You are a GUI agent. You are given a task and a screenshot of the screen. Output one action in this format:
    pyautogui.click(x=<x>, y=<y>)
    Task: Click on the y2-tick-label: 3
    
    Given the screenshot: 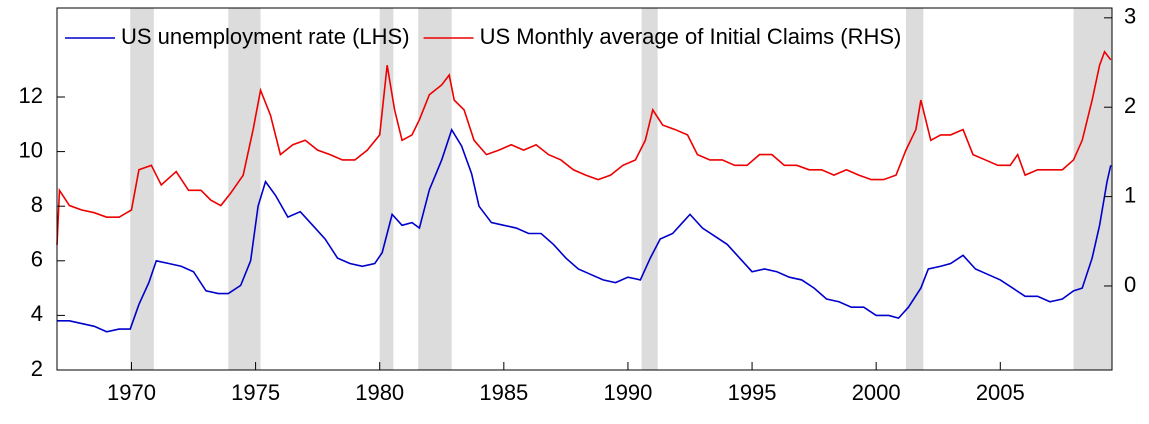 What is the action you would take?
    pyautogui.click(x=1130, y=16)
    